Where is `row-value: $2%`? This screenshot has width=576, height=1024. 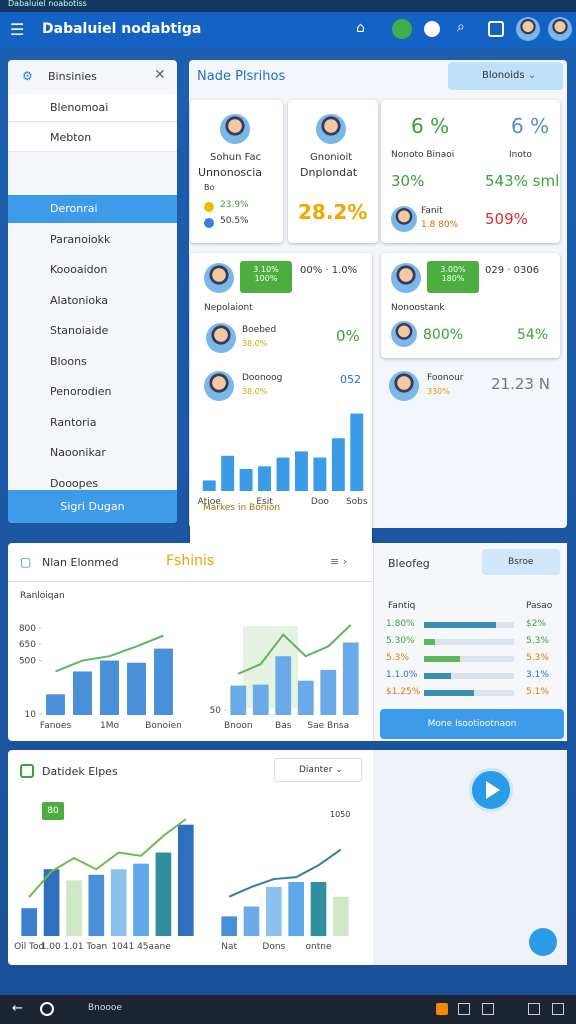
row-value: $2% is located at coordinates (536, 624).